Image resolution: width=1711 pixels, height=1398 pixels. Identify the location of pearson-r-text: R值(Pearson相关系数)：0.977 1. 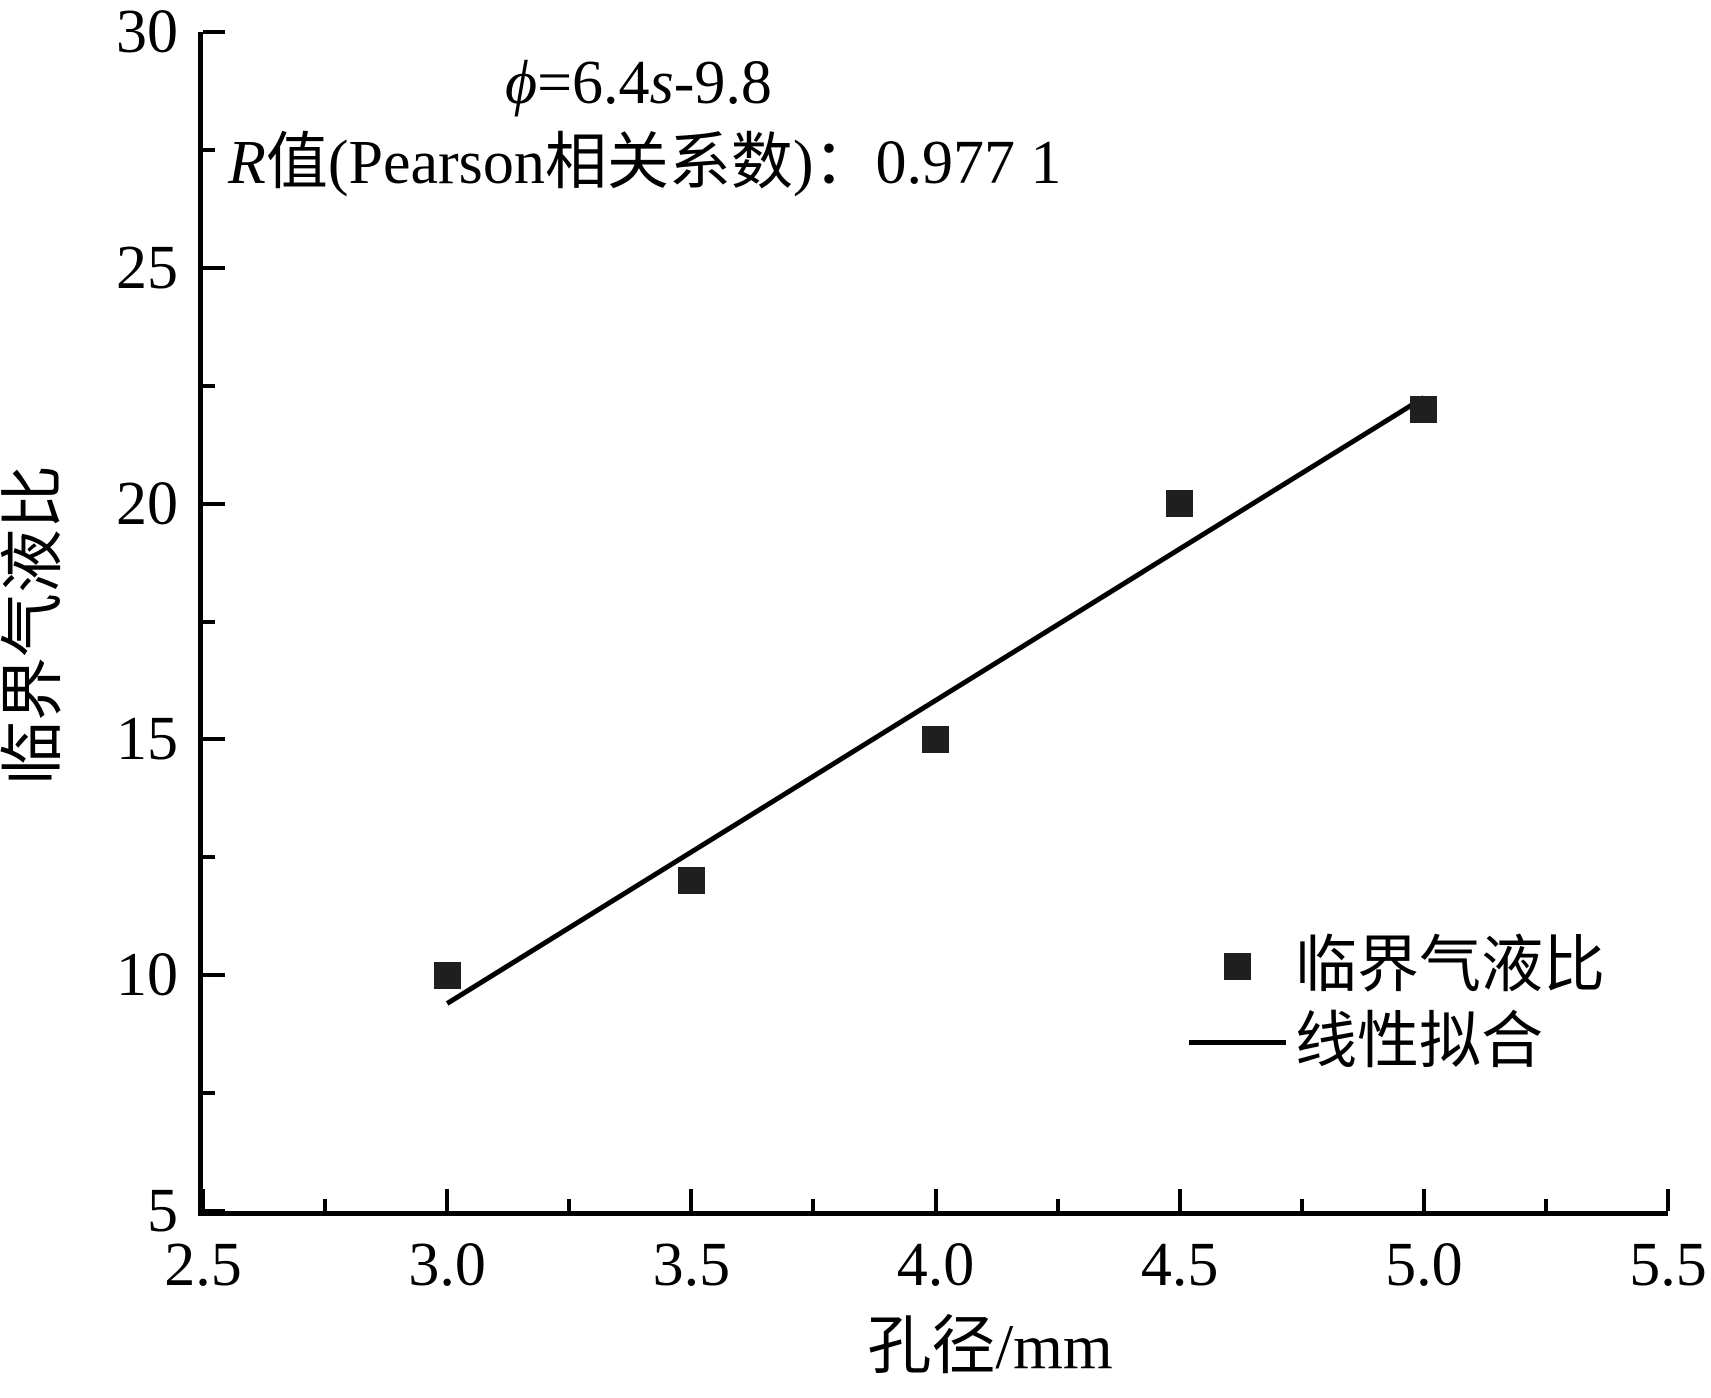
(644, 163).